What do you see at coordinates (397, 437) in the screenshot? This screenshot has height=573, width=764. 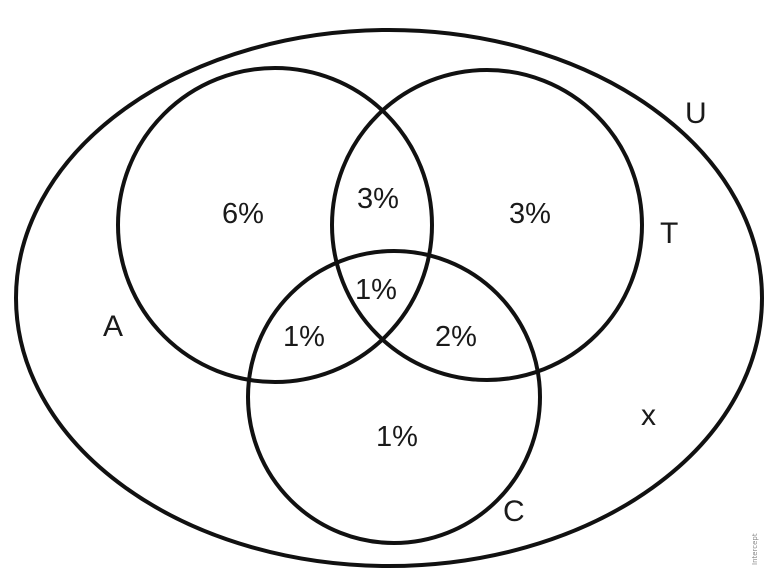 I see `region-c-only-value: 1%` at bounding box center [397, 437].